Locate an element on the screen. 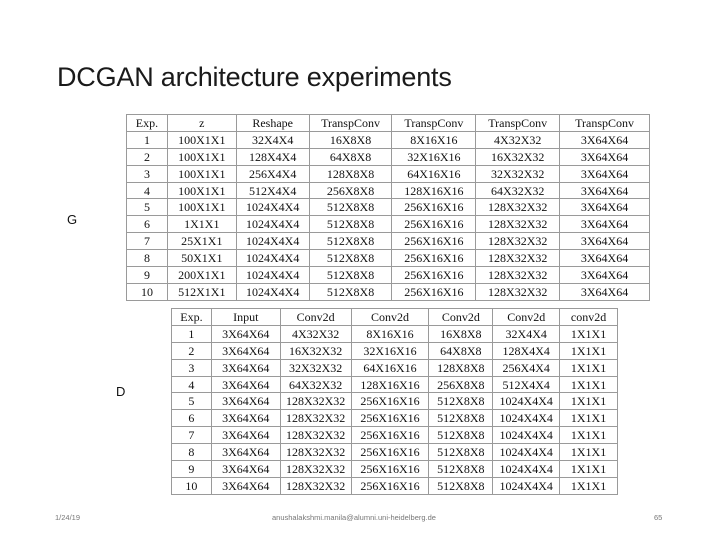  table-cell: 8X16X16 is located at coordinates (390, 333).